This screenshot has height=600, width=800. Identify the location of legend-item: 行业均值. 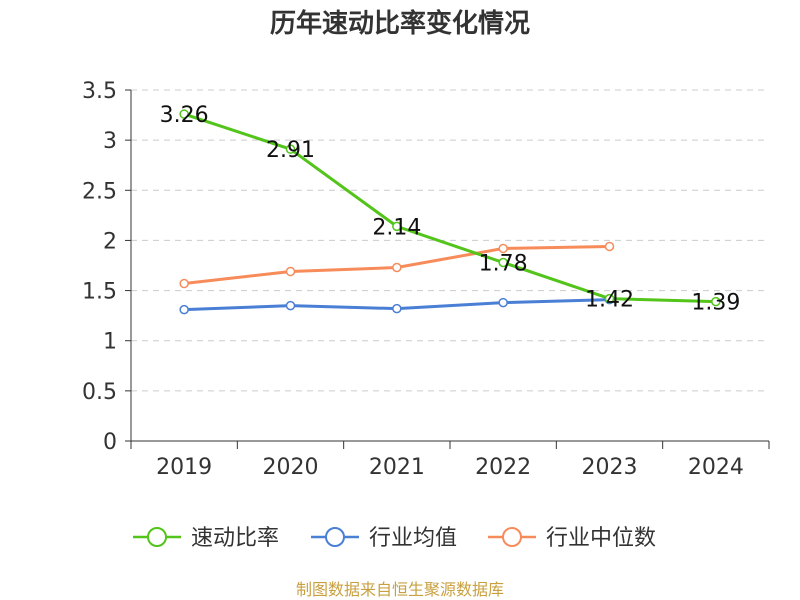
(384, 538).